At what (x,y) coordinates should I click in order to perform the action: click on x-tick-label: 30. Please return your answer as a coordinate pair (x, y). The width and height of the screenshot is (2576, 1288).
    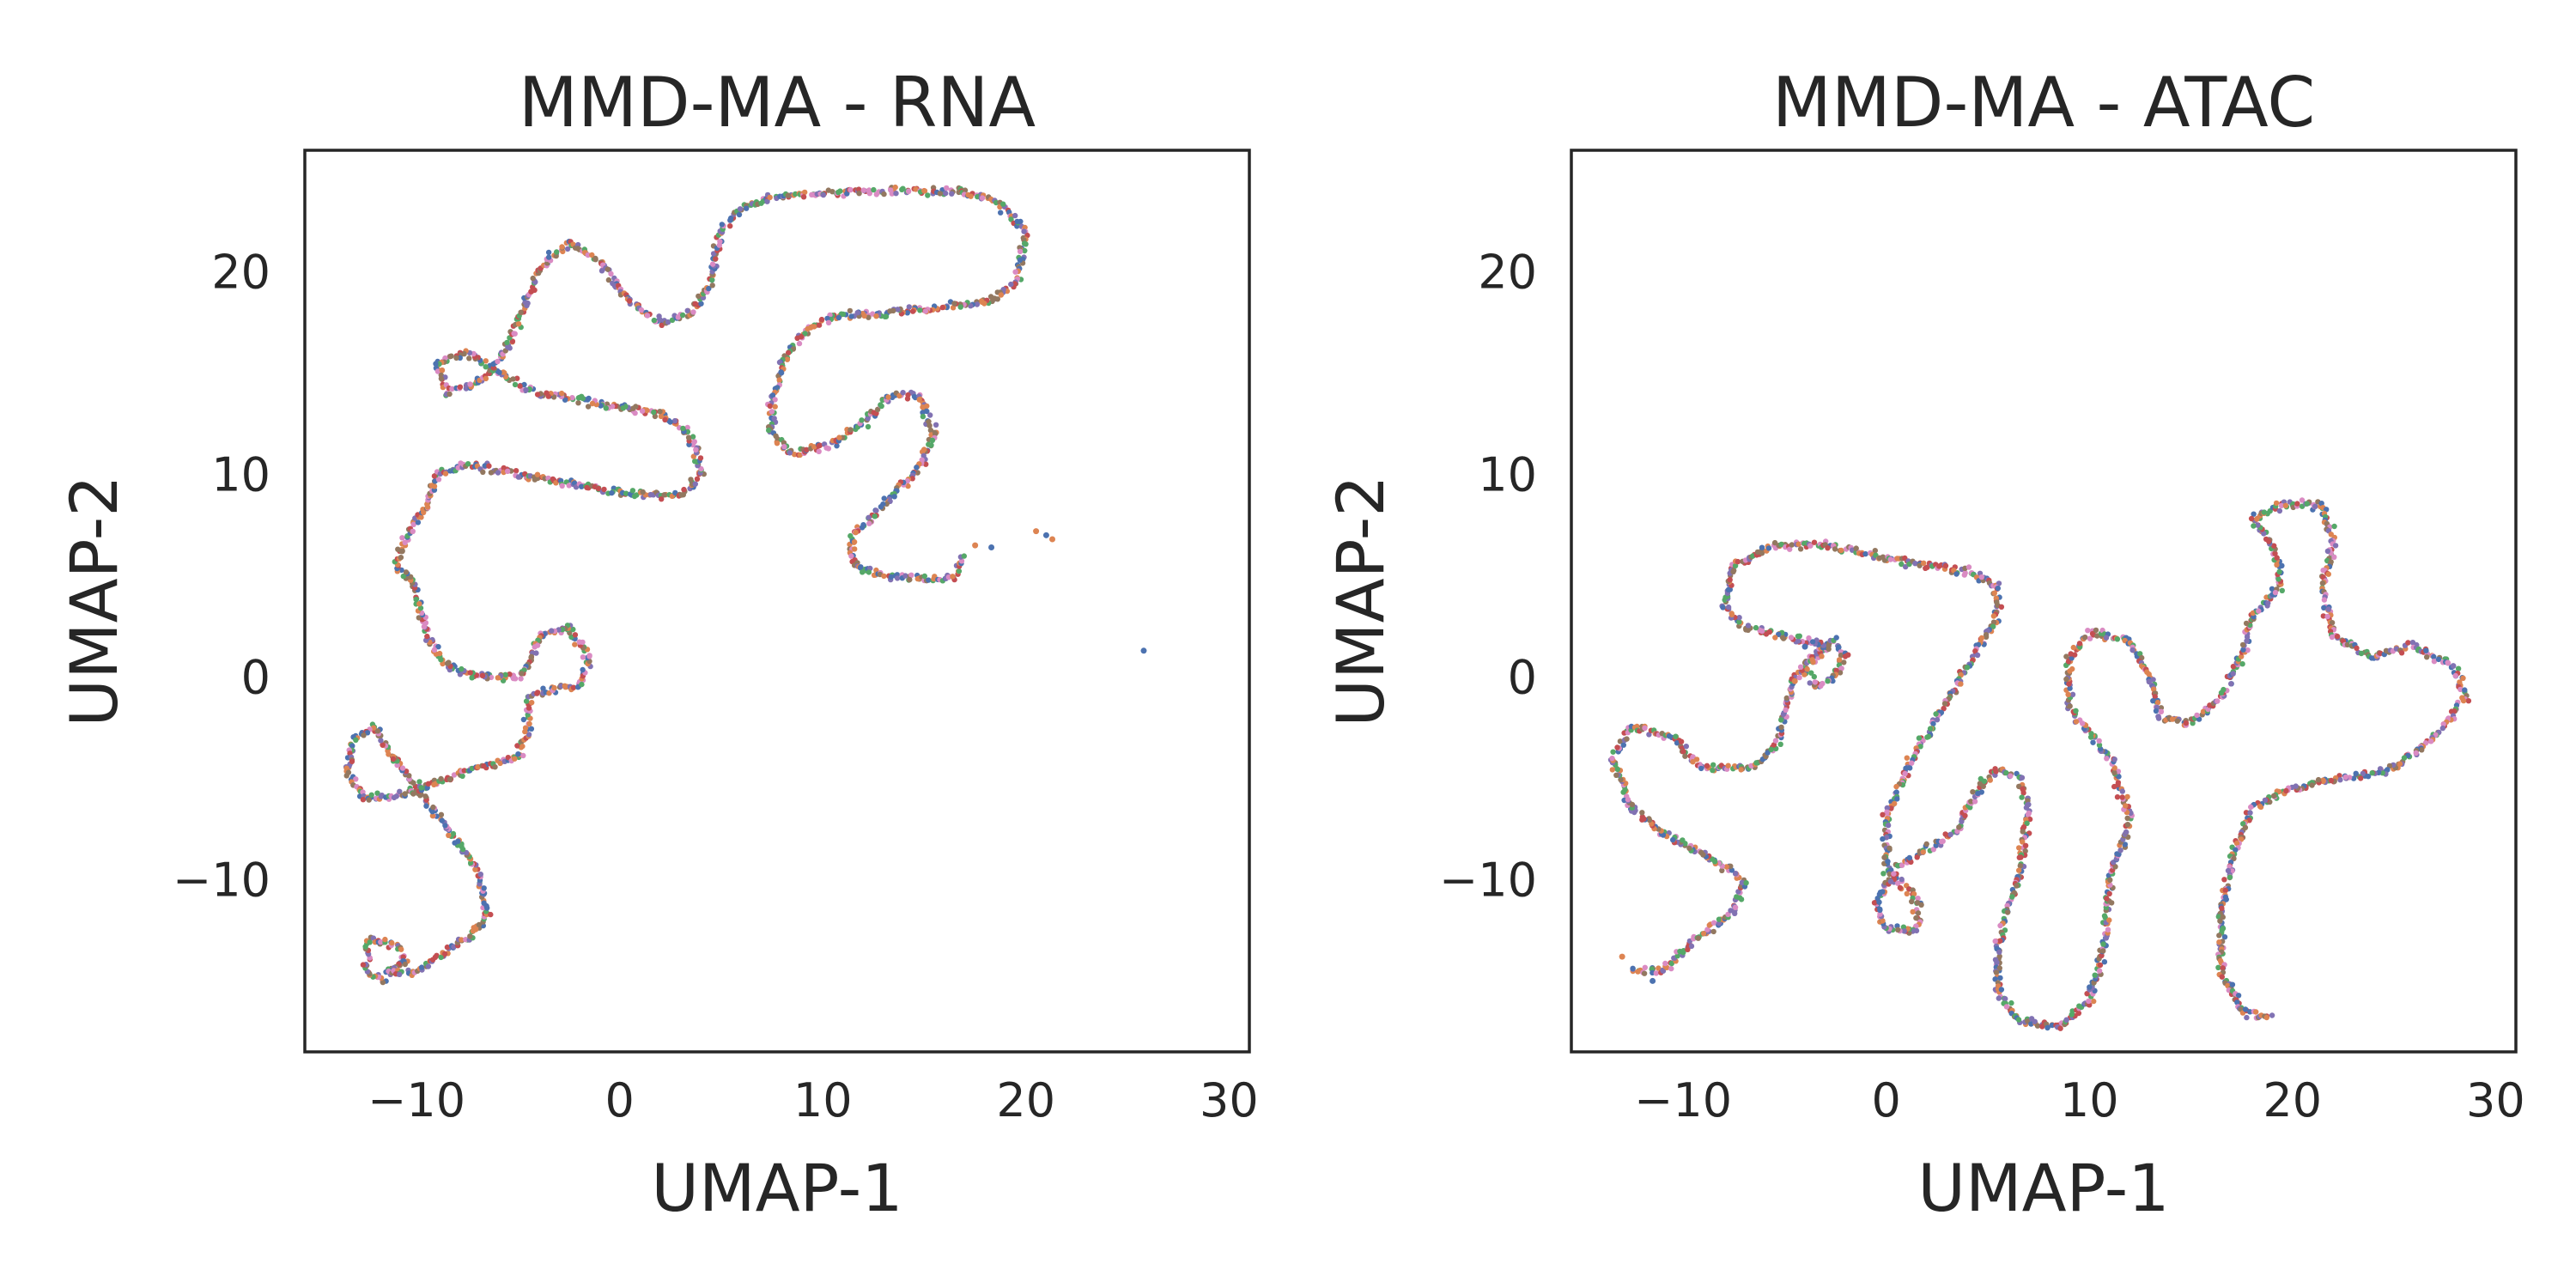
    Looking at the image, I should click on (2495, 1100).